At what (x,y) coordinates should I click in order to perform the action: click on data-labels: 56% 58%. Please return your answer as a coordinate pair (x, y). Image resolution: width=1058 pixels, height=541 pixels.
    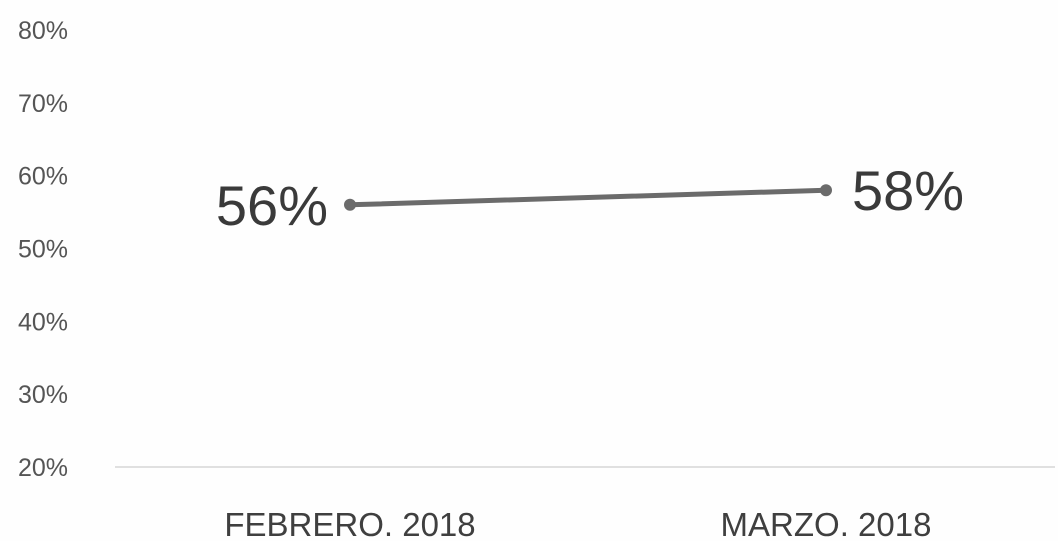
    Looking at the image, I should click on (590, 198).